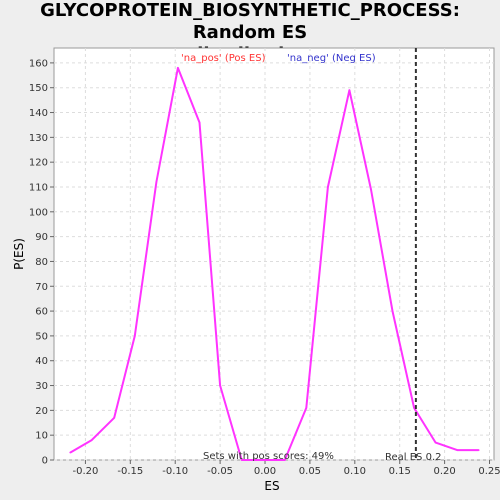 Image resolution: width=500 pixels, height=500 pixels. I want to click on y-tick-label: 120, so click(38, 163).